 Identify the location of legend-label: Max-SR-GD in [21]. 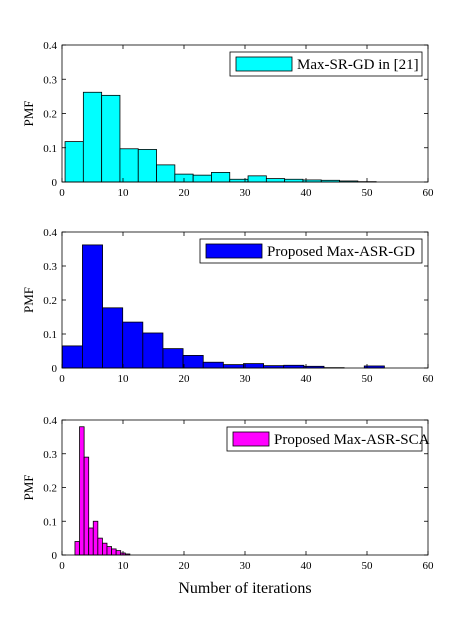
(358, 65).